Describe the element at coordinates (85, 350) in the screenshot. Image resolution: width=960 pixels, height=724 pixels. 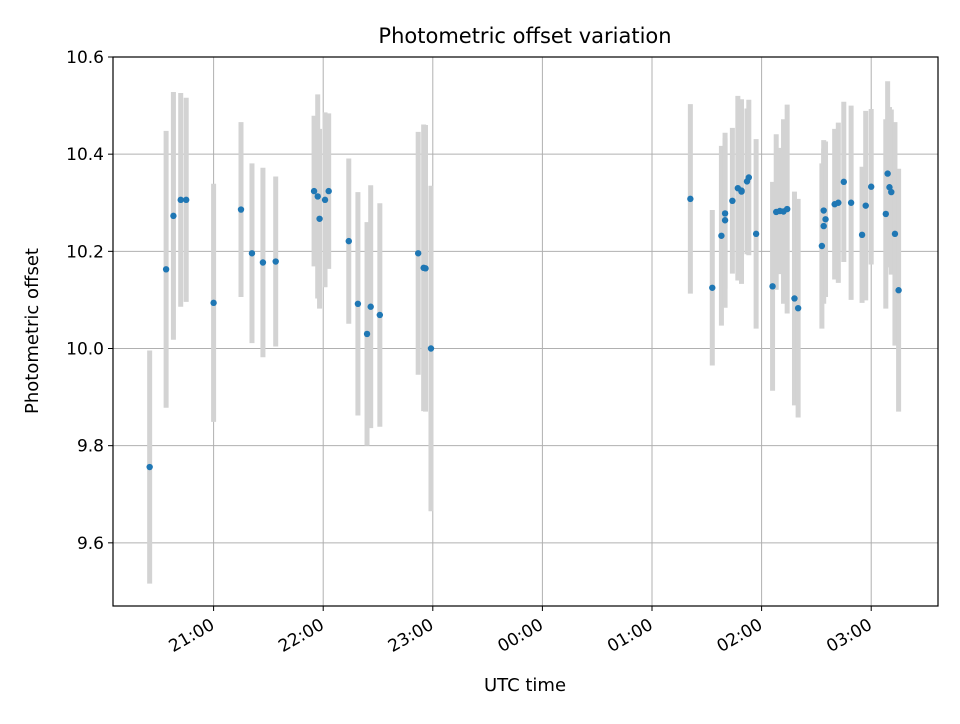
I see `y-tick-label: 10.0` at that location.